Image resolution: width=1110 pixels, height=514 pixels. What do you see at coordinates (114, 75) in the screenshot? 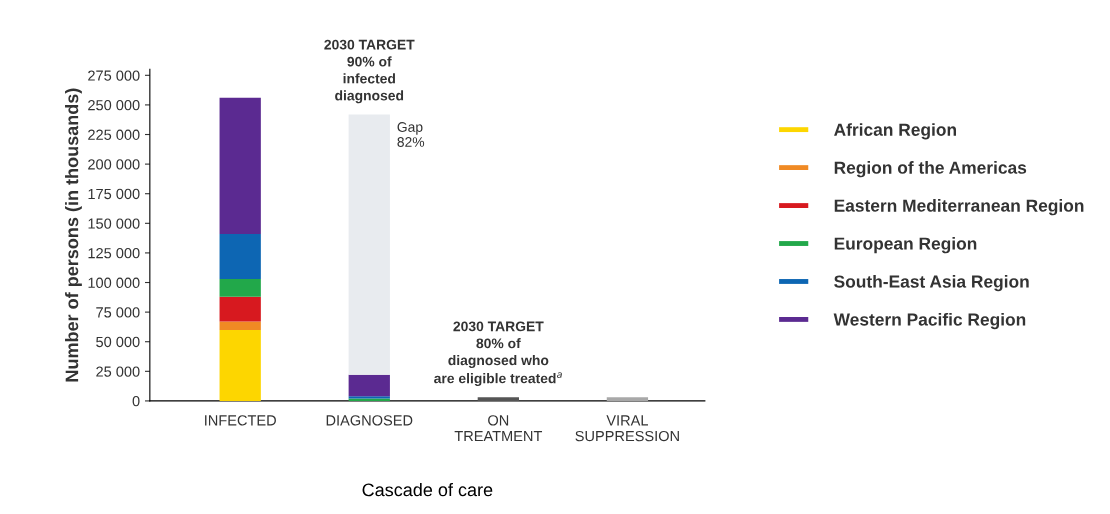
I see `y-tick-label: 275 000` at bounding box center [114, 75].